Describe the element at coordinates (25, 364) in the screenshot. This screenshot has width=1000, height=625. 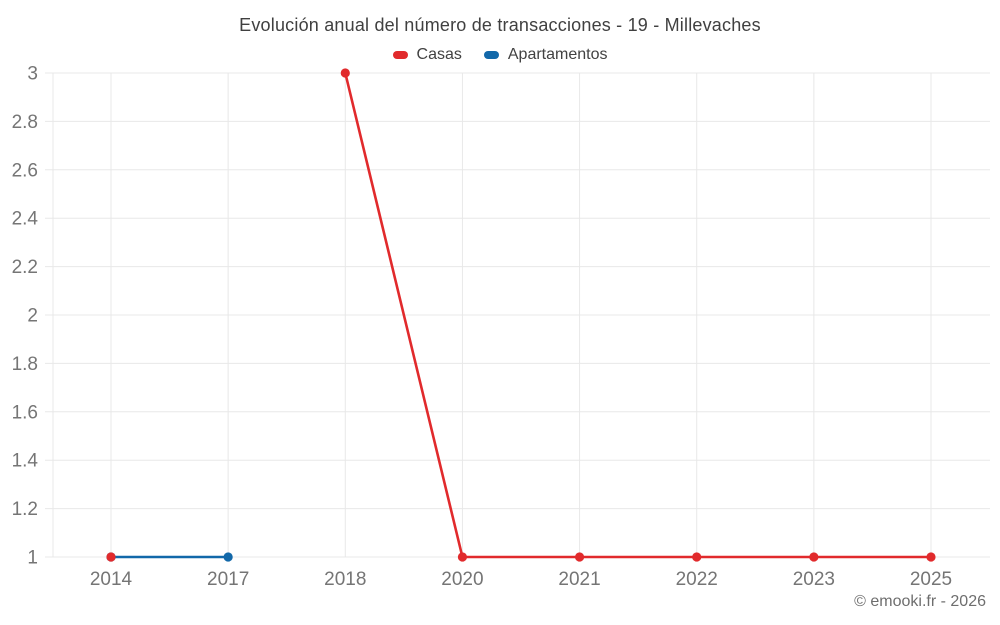
I see `y-axis-tick-label: 1.8` at that location.